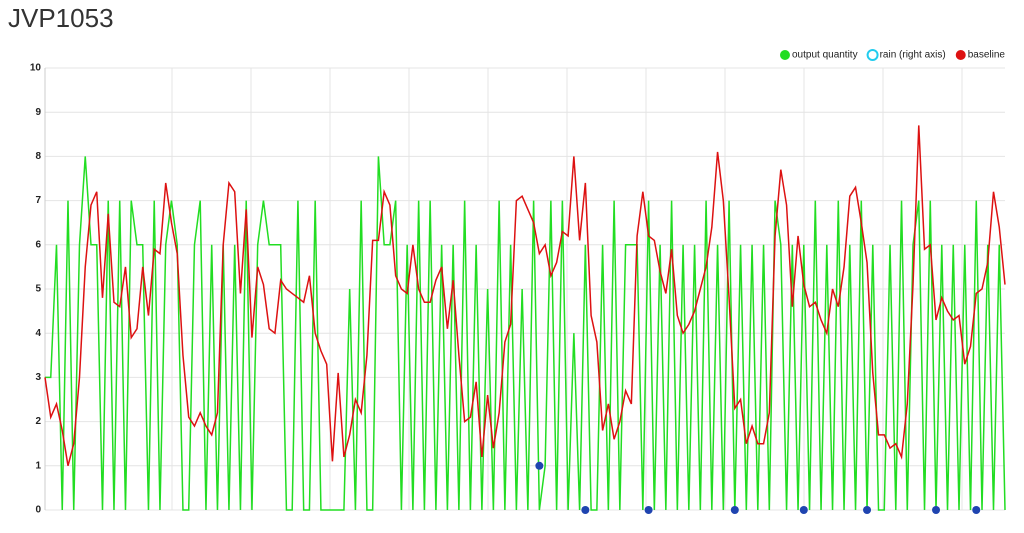 The height and width of the screenshot is (533, 1024). What do you see at coordinates (38, 244) in the screenshot?
I see `y-tick-label: 6` at bounding box center [38, 244].